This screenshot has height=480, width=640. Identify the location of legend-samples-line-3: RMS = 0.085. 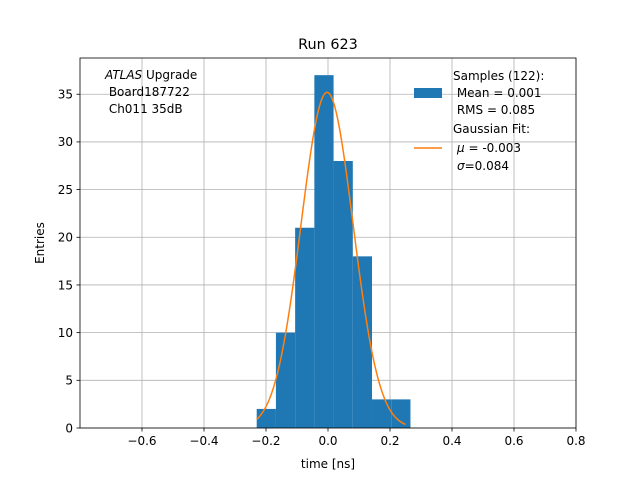
(494, 110).